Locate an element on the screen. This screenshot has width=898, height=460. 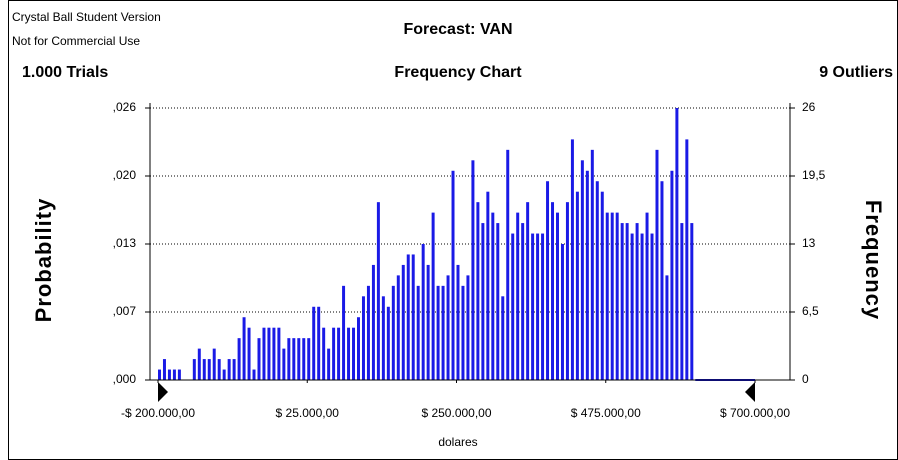
y2-tick-label: 6,5 is located at coordinates (810, 311).